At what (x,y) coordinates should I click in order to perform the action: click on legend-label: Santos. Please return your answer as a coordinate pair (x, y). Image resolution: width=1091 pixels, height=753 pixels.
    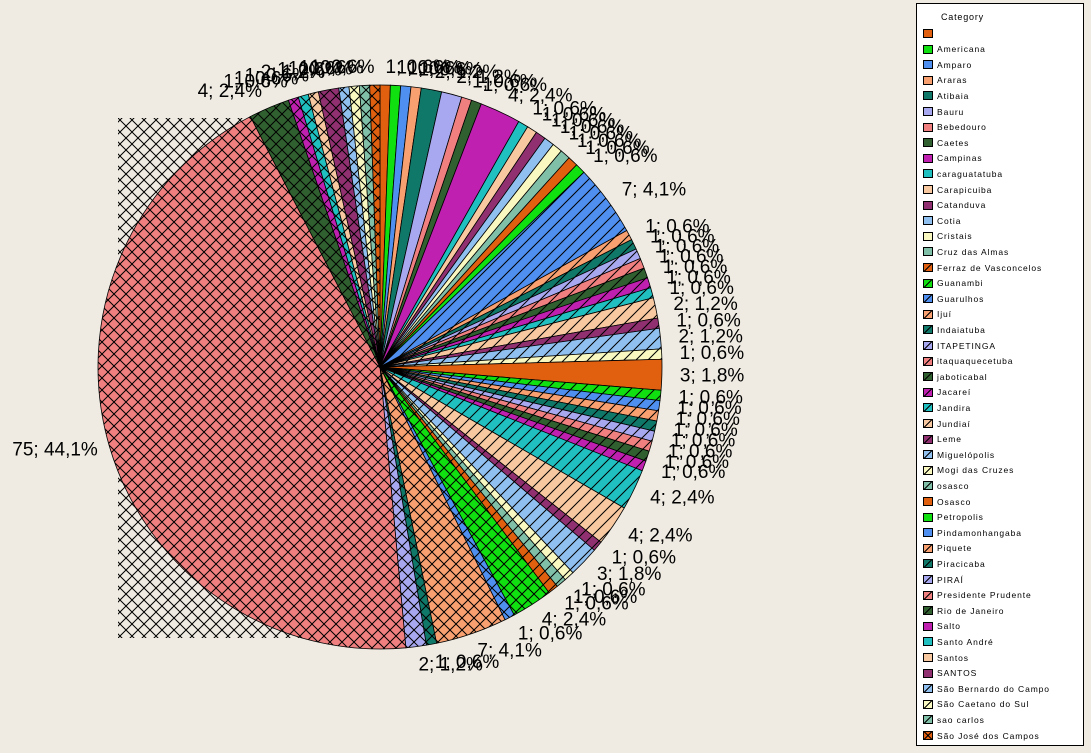
    Looking at the image, I should click on (953, 657).